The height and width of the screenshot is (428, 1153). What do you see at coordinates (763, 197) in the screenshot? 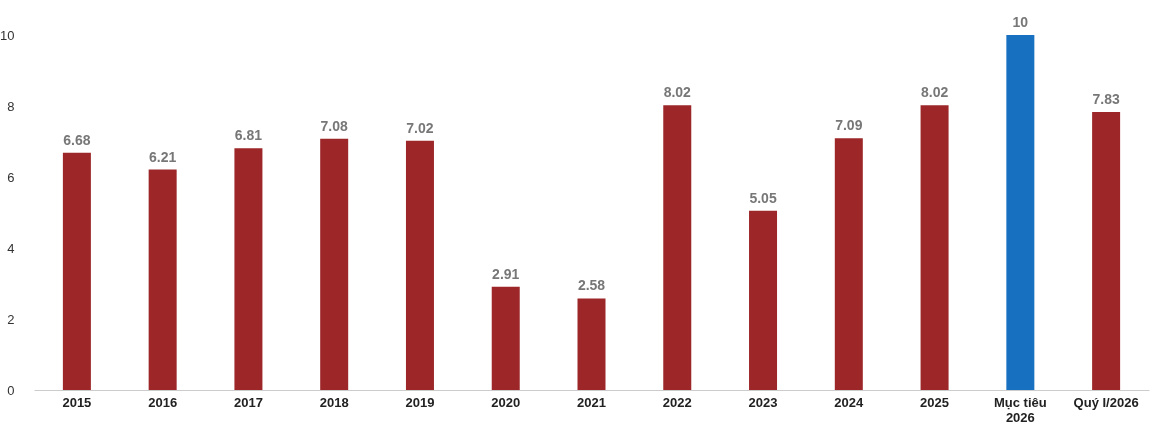
I see `data-label: 5.05` at bounding box center [763, 197].